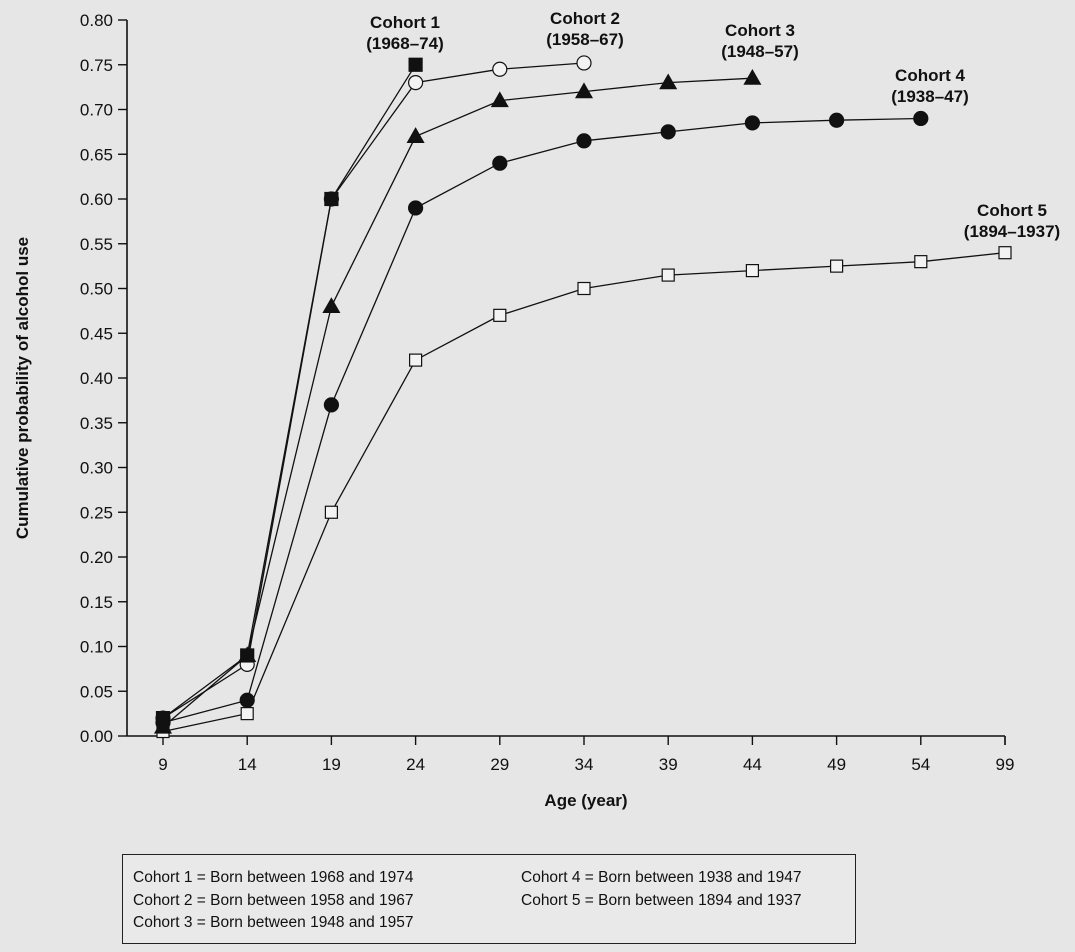  What do you see at coordinates (585, 39) in the screenshot?
I see `series-label-cohort-2: (1958–67)` at bounding box center [585, 39].